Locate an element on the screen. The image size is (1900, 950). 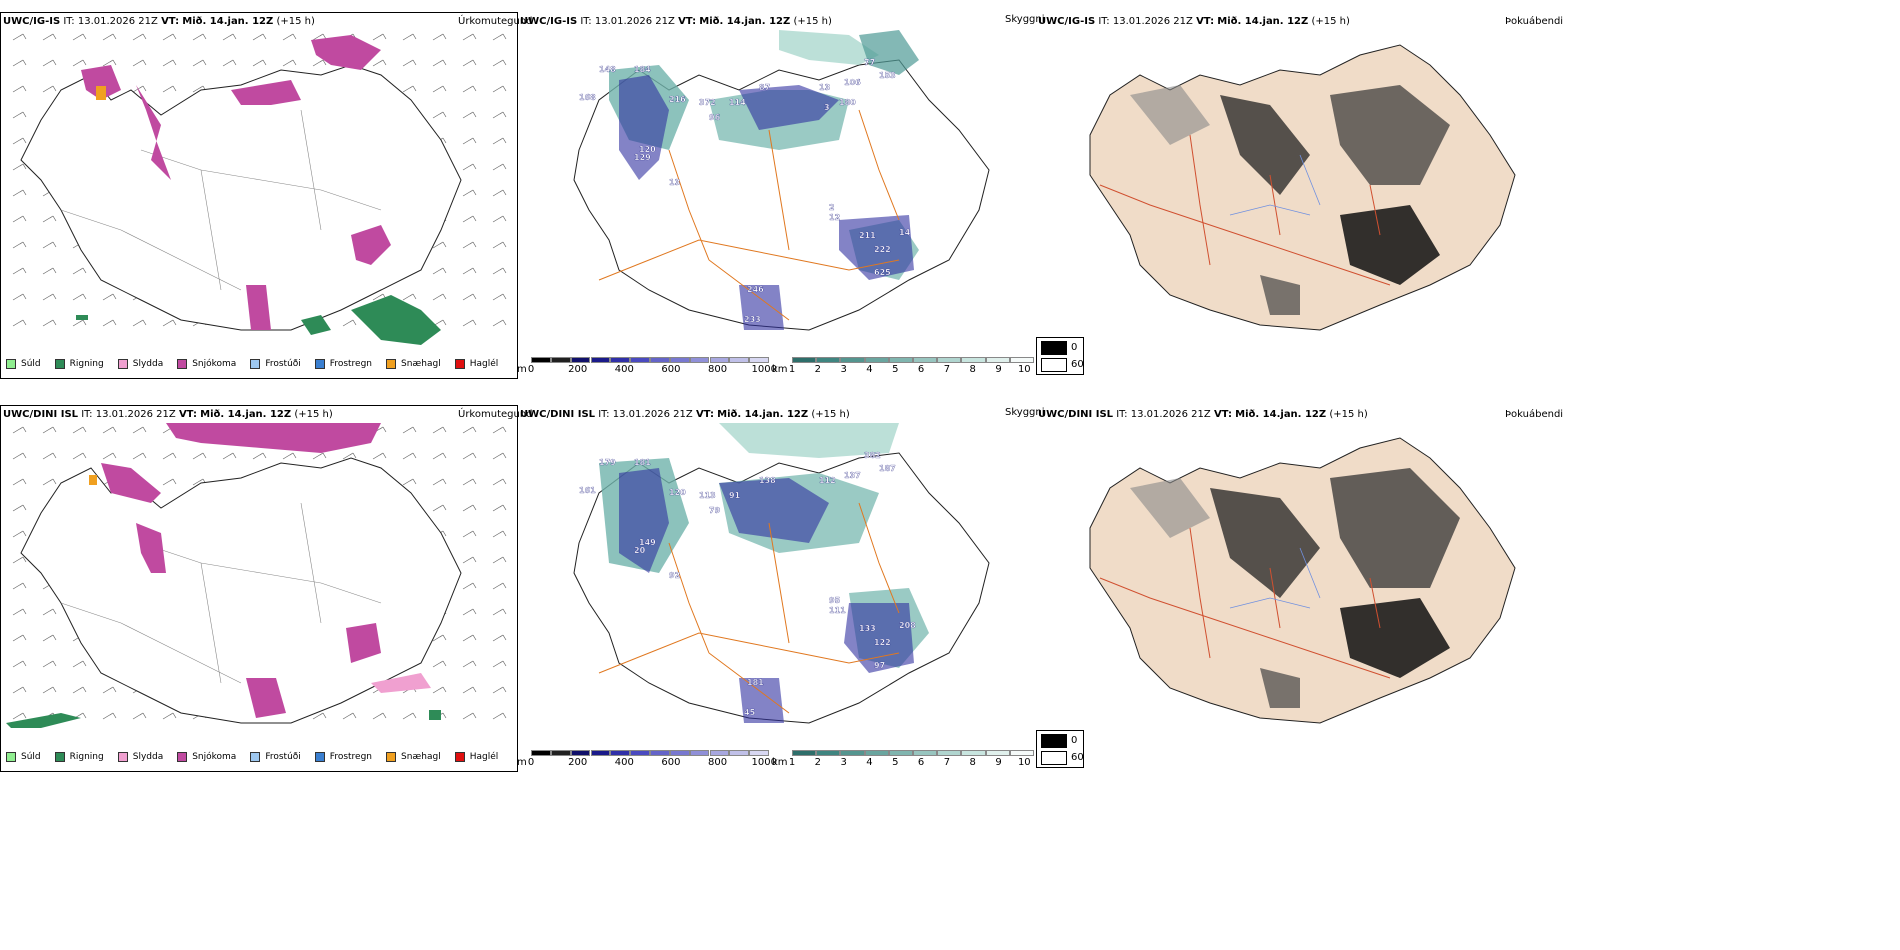
fog-legend-bottom: 0 60 is located at coordinates (1060, 749).